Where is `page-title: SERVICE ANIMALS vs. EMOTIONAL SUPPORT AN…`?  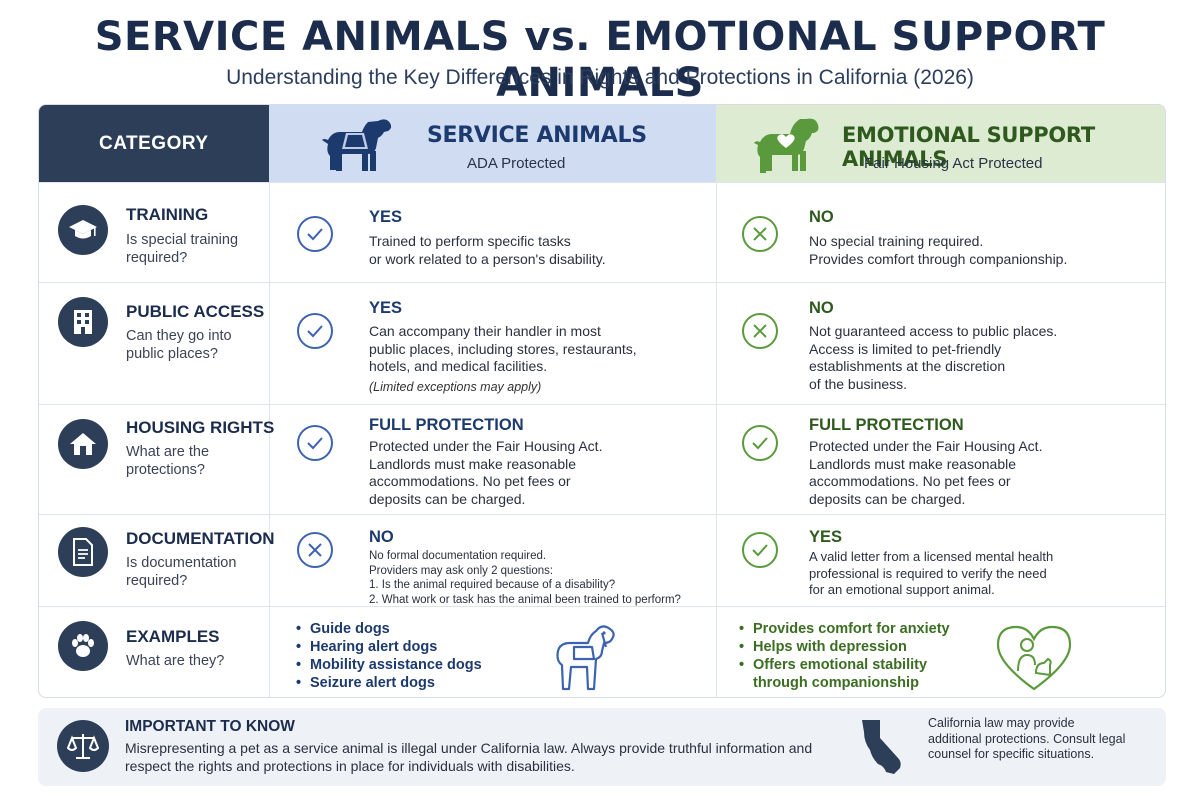 page-title: SERVICE ANIMALS vs. EMOTIONAL SUPPORT AN… is located at coordinates (600, 60).